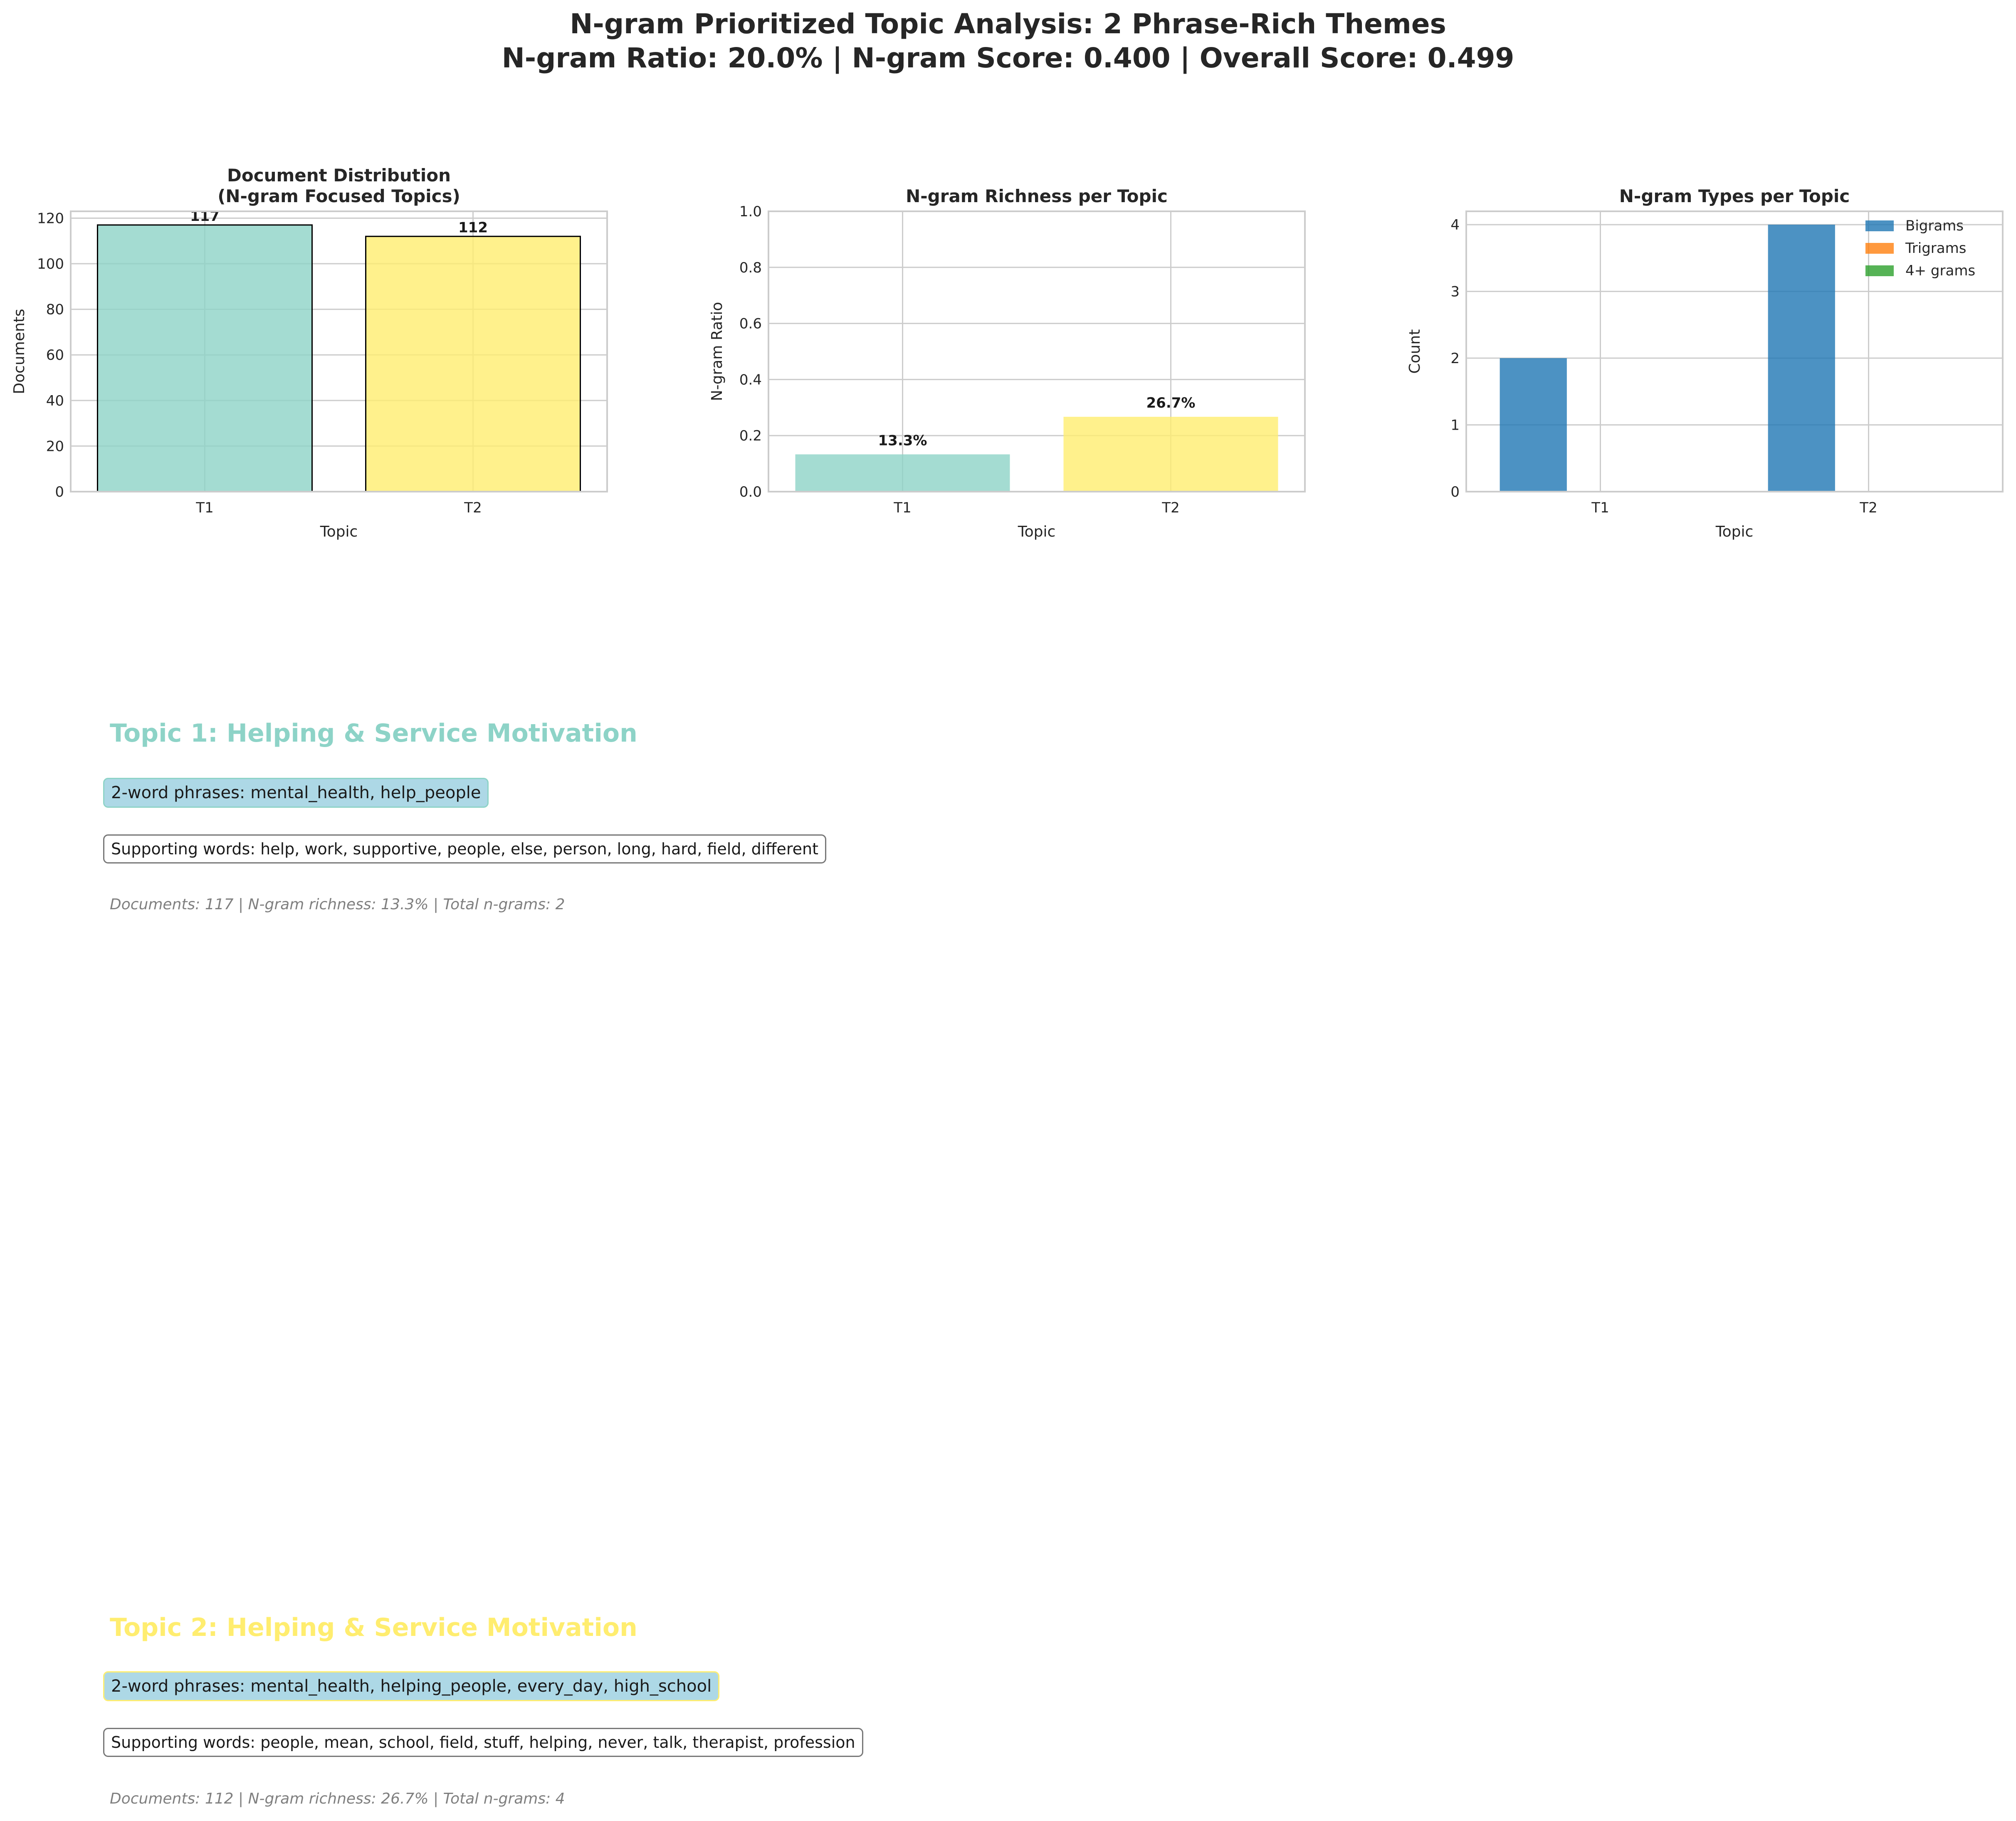  Describe the element at coordinates (1455, 425) in the screenshot. I see `y-tick-label: 1` at that location.